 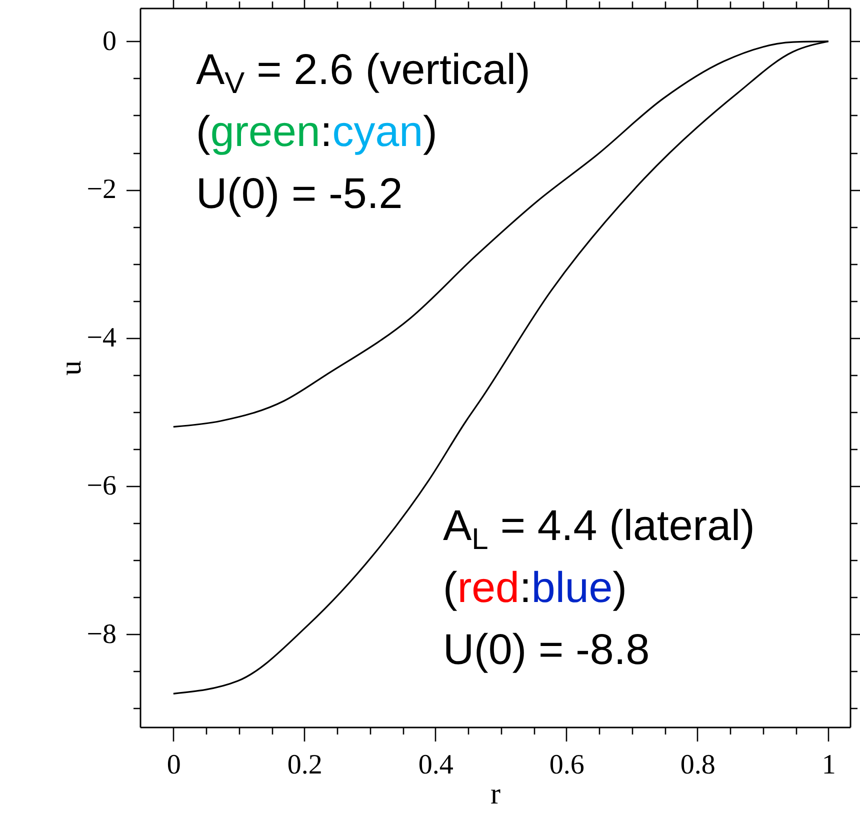 I want to click on annotation: U(0) = -8.8, so click(x=546, y=650).